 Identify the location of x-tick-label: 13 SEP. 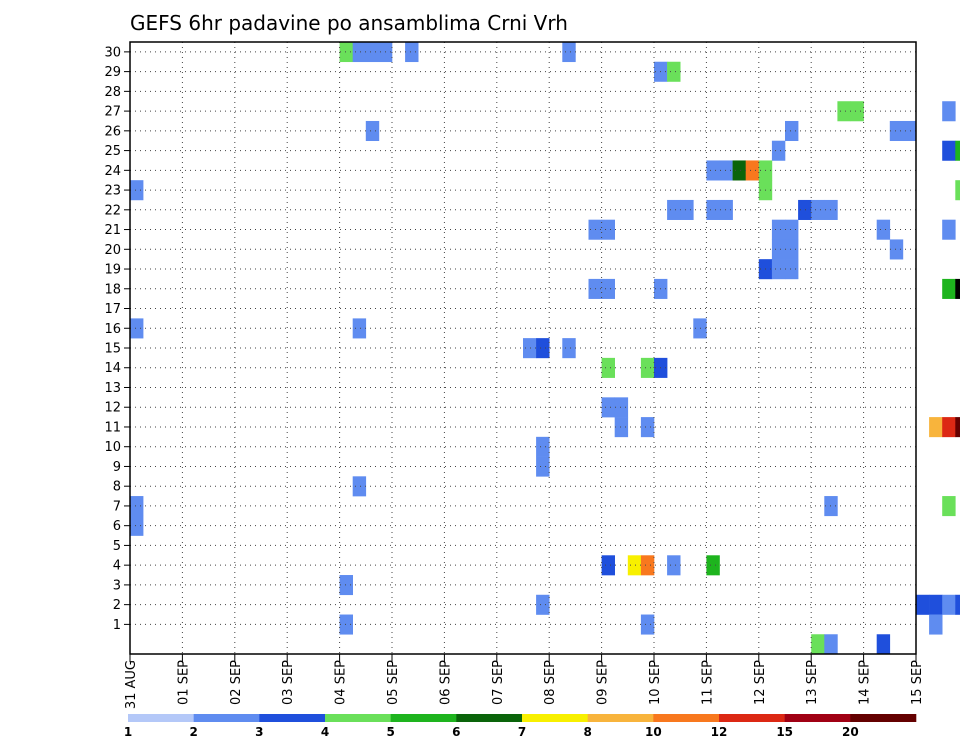
(812, 682).